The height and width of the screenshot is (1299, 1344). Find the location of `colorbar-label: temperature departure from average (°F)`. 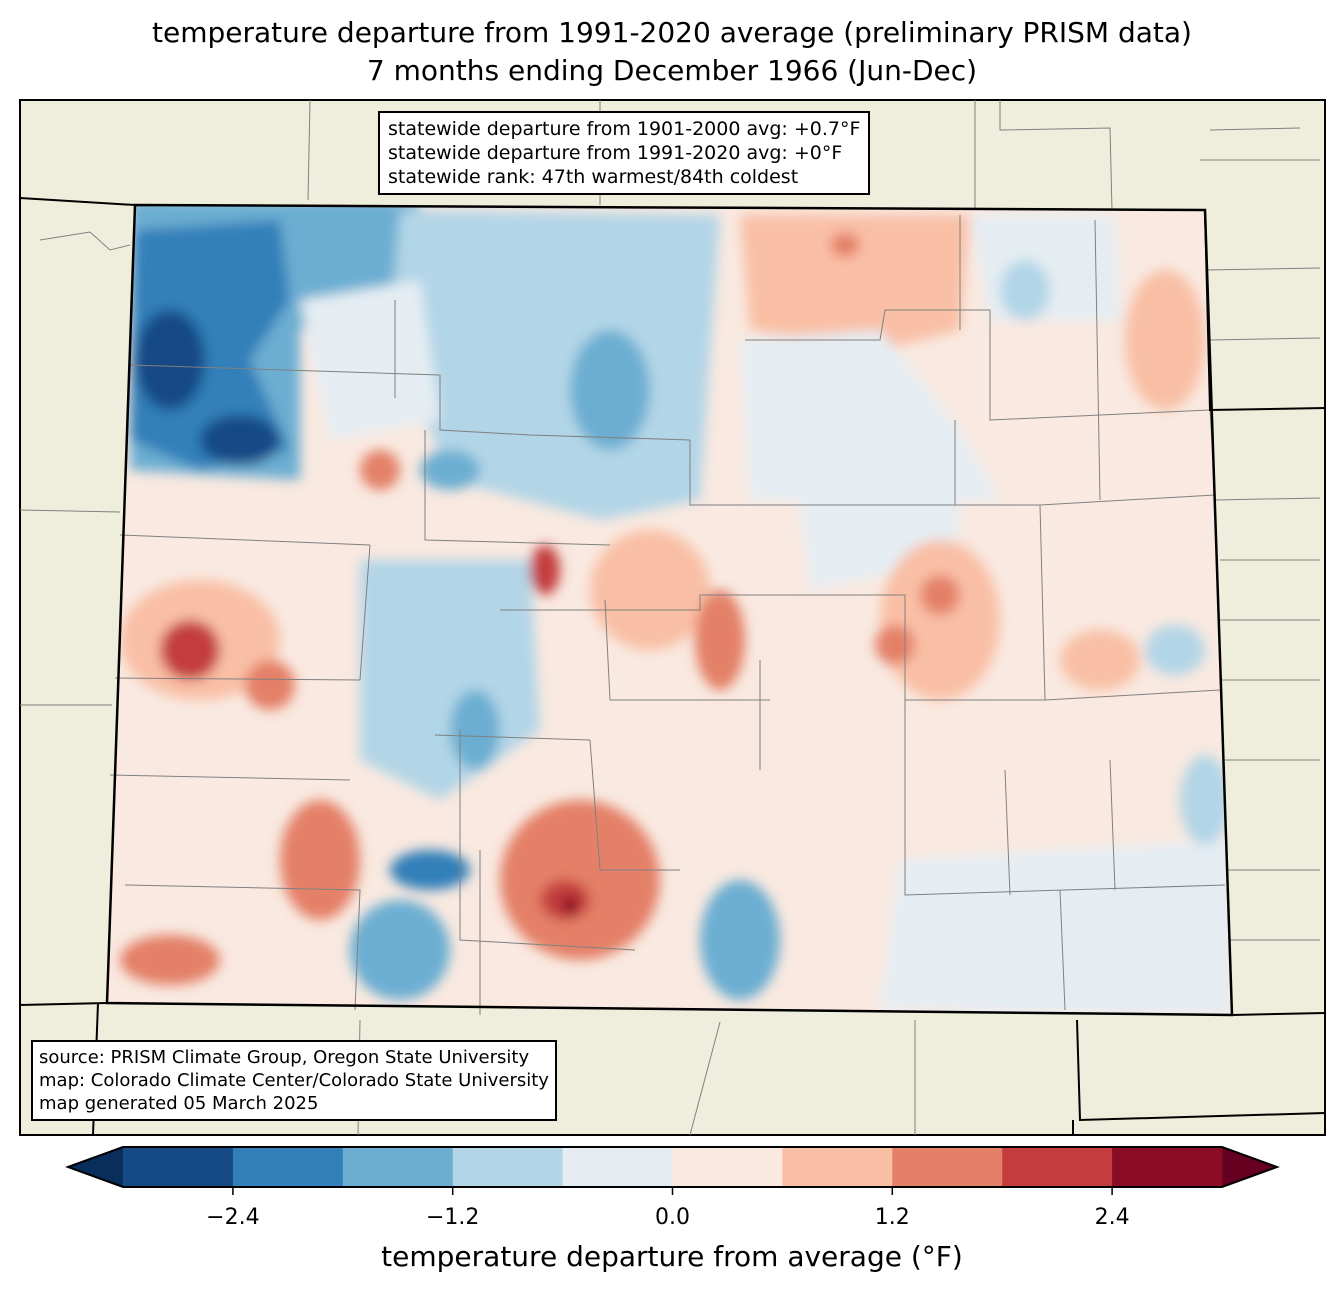

colorbar-label: temperature departure from average (°F) is located at coordinates (672, 1256).